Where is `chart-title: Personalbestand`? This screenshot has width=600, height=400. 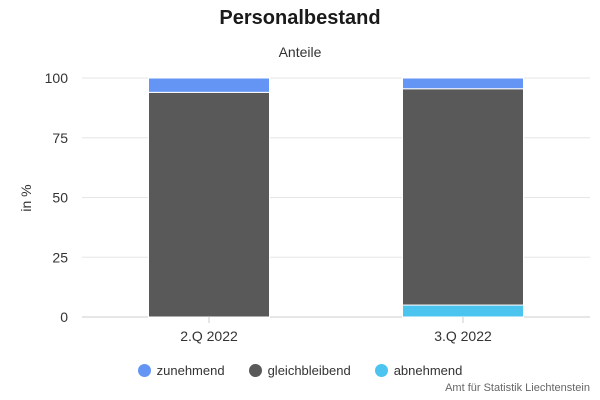
chart-title: Personalbestand is located at coordinates (300, 18).